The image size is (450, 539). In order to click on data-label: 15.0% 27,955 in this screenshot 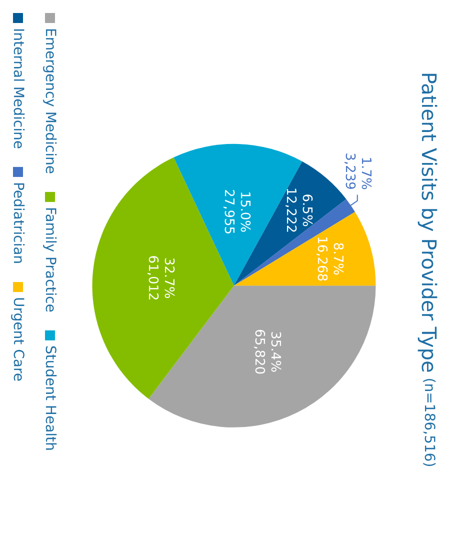, I will do `click(236, 212)`.